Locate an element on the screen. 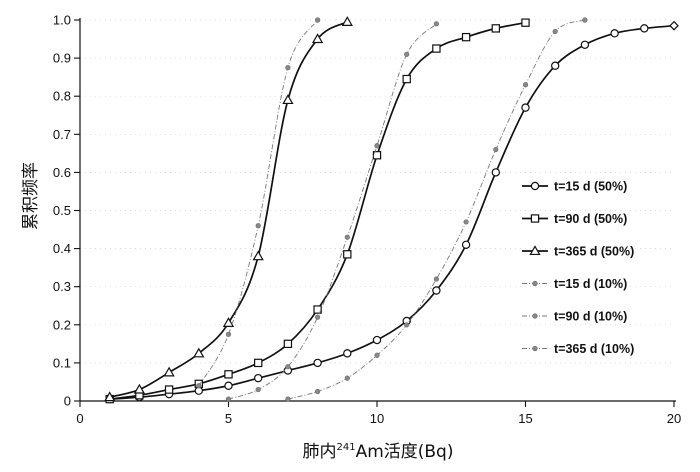  legend-label: t=15 d (10%) is located at coordinates (590, 284).